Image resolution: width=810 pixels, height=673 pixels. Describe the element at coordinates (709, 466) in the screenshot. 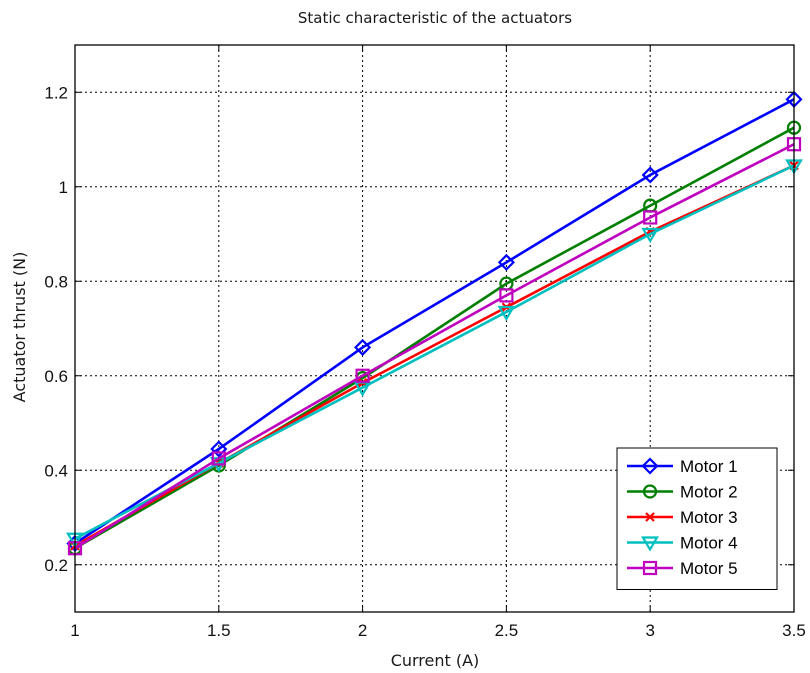

I see `legend-label: Motor 1` at that location.